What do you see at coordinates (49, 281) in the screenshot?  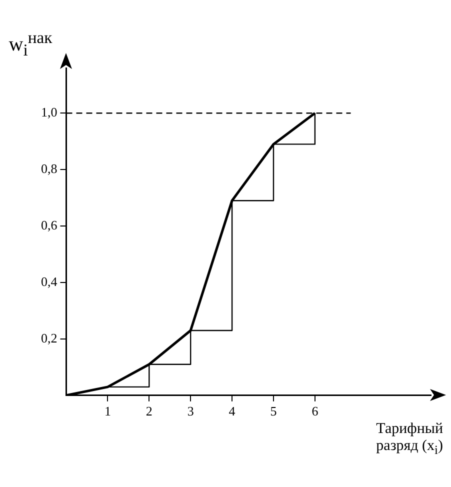 I see `y-tick-label: 0,4` at bounding box center [49, 281].